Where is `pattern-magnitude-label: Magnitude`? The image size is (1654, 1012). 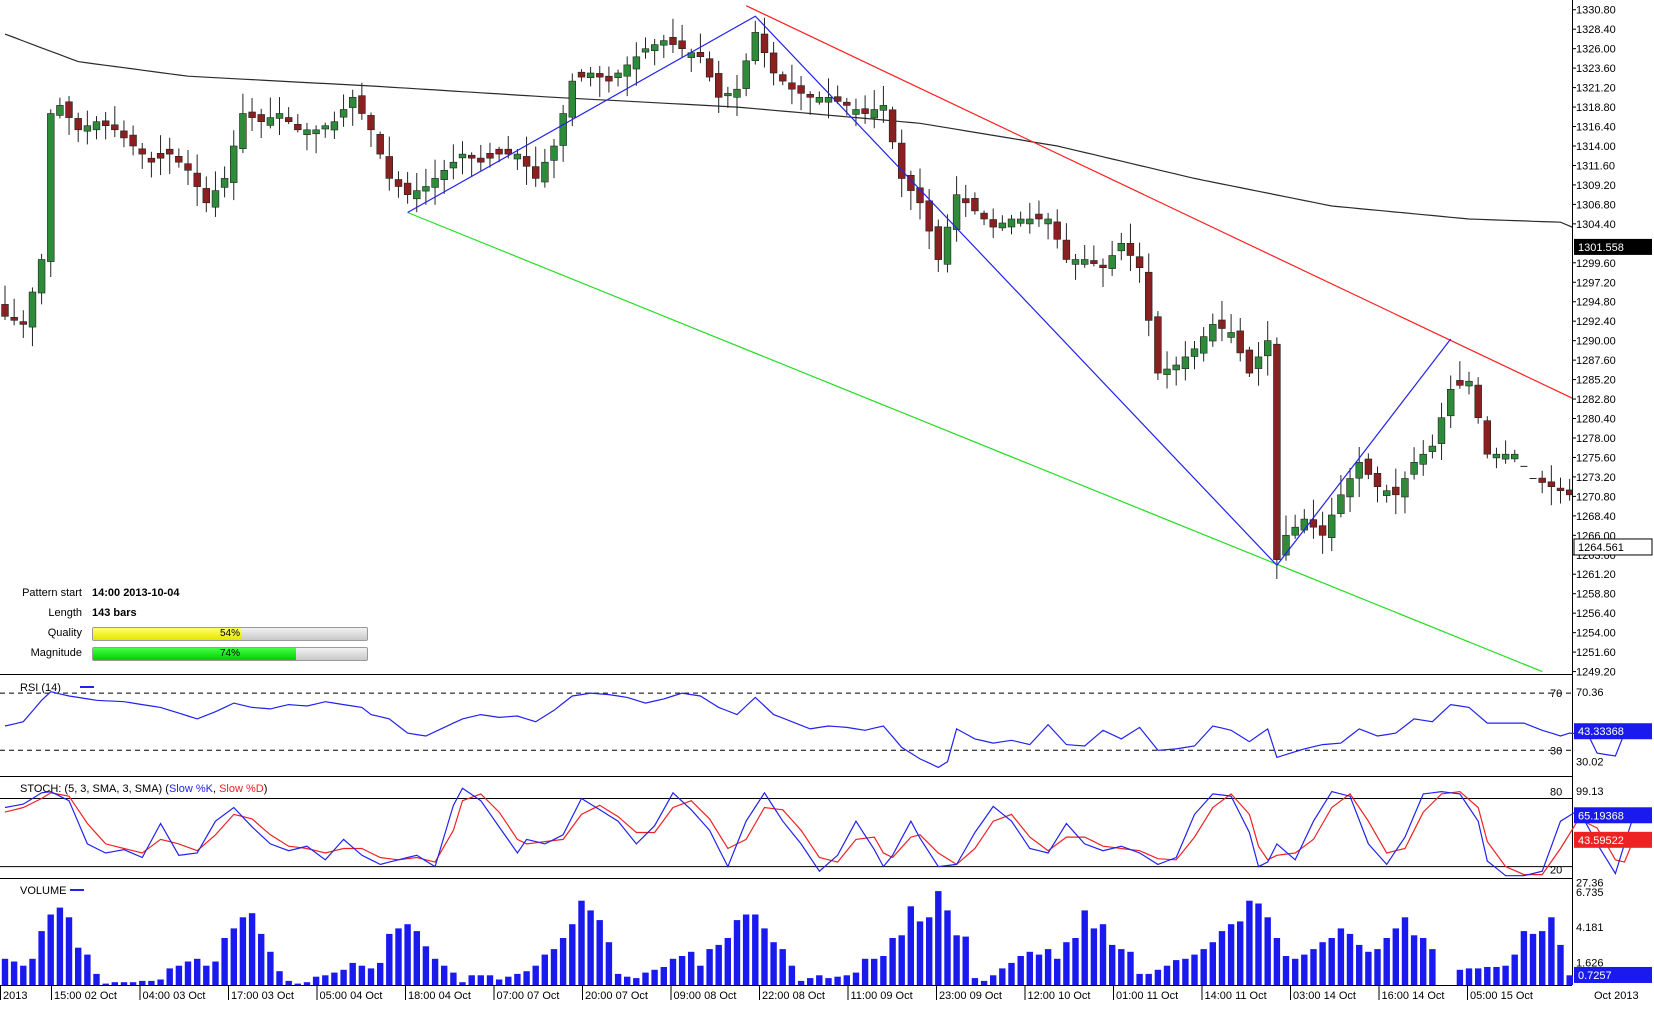 pattern-magnitude-label: Magnitude is located at coordinates (56, 653).